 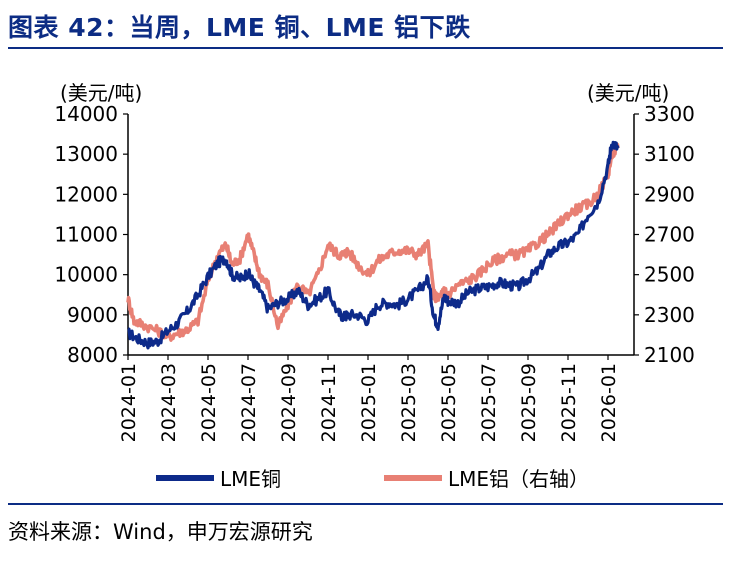 What do you see at coordinates (365, 504) in the screenshot?
I see `source-rule` at bounding box center [365, 504].